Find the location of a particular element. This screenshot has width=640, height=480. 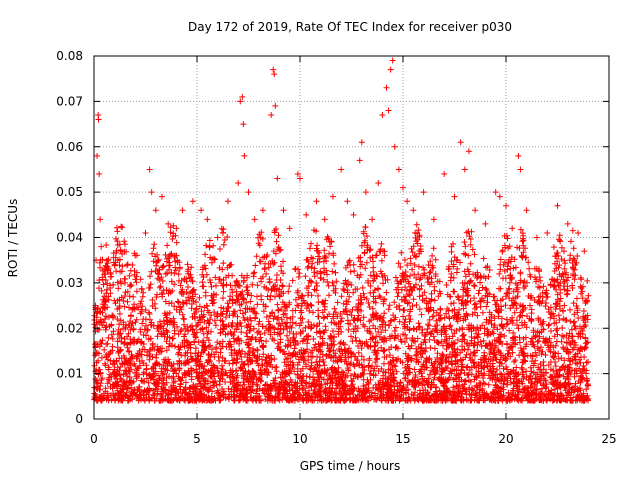

y-tick-label: 0.08 is located at coordinates (69, 56).